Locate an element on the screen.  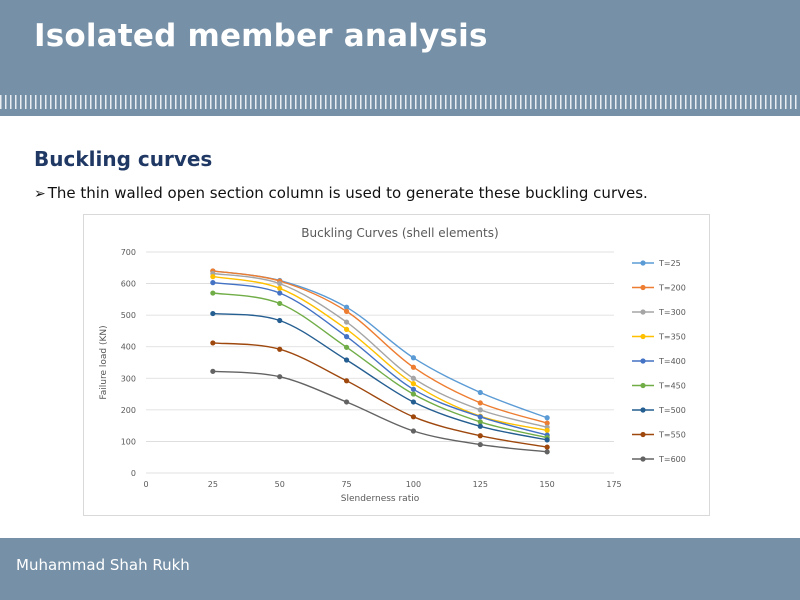
legend-label: T=600 is located at coordinates (672, 459).